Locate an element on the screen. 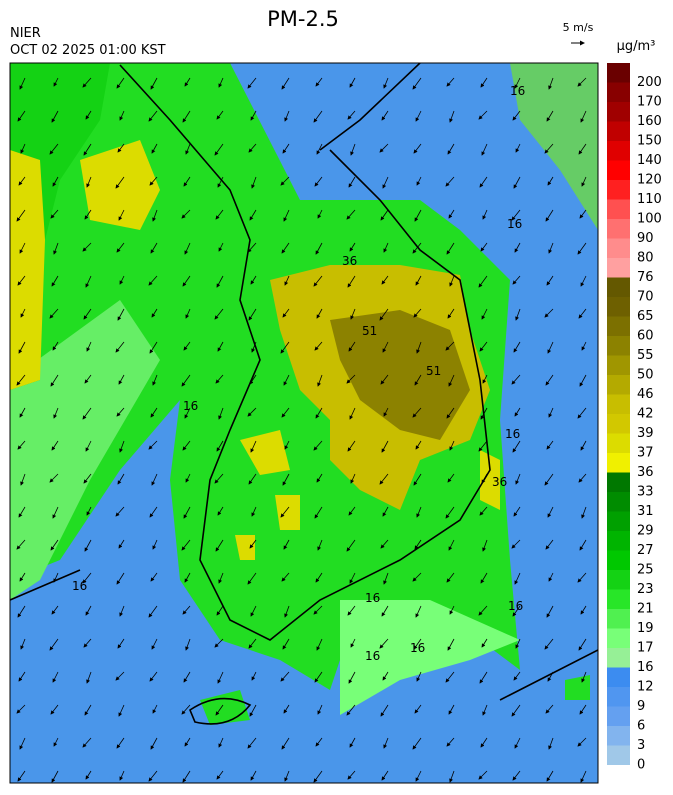 The height and width of the screenshot is (795, 673). colorbar-label: 70 is located at coordinates (645, 297).